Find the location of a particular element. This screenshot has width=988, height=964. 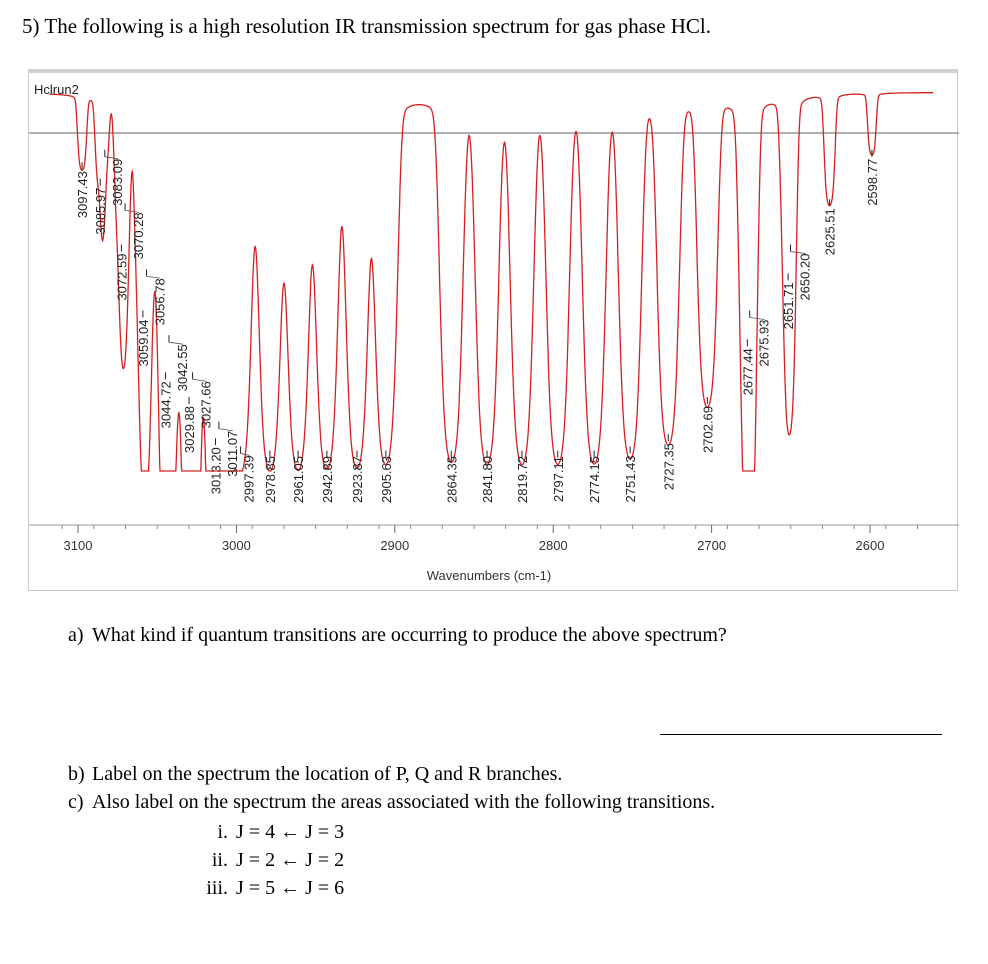

peak-label: 3085.97 is located at coordinates (100, 211).